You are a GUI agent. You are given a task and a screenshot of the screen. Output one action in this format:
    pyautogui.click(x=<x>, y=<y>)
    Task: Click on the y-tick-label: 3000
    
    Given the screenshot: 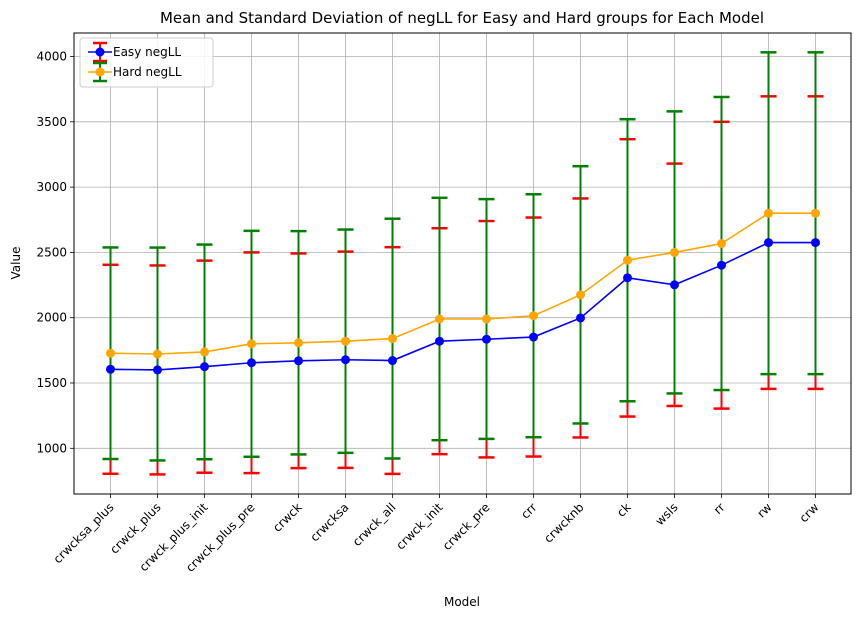 What is the action you would take?
    pyautogui.click(x=51, y=187)
    